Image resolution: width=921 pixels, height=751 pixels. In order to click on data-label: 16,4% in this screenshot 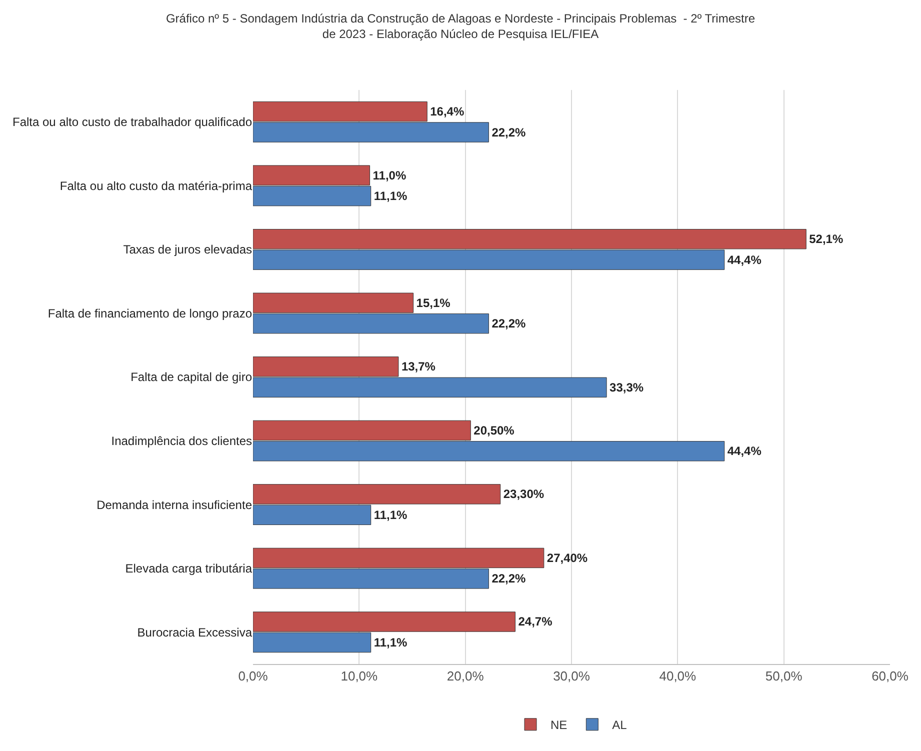, I will do `click(447, 111)`.